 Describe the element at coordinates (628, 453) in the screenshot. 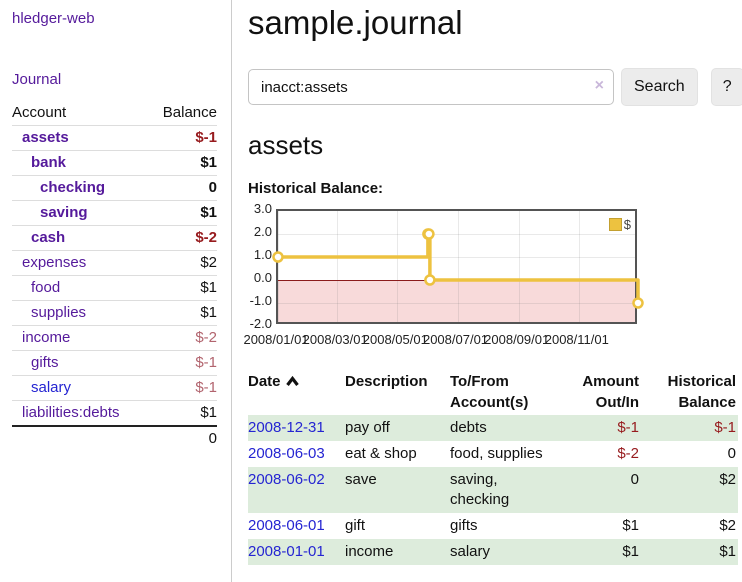

I see `transaction-amount-cell: $-2` at that location.